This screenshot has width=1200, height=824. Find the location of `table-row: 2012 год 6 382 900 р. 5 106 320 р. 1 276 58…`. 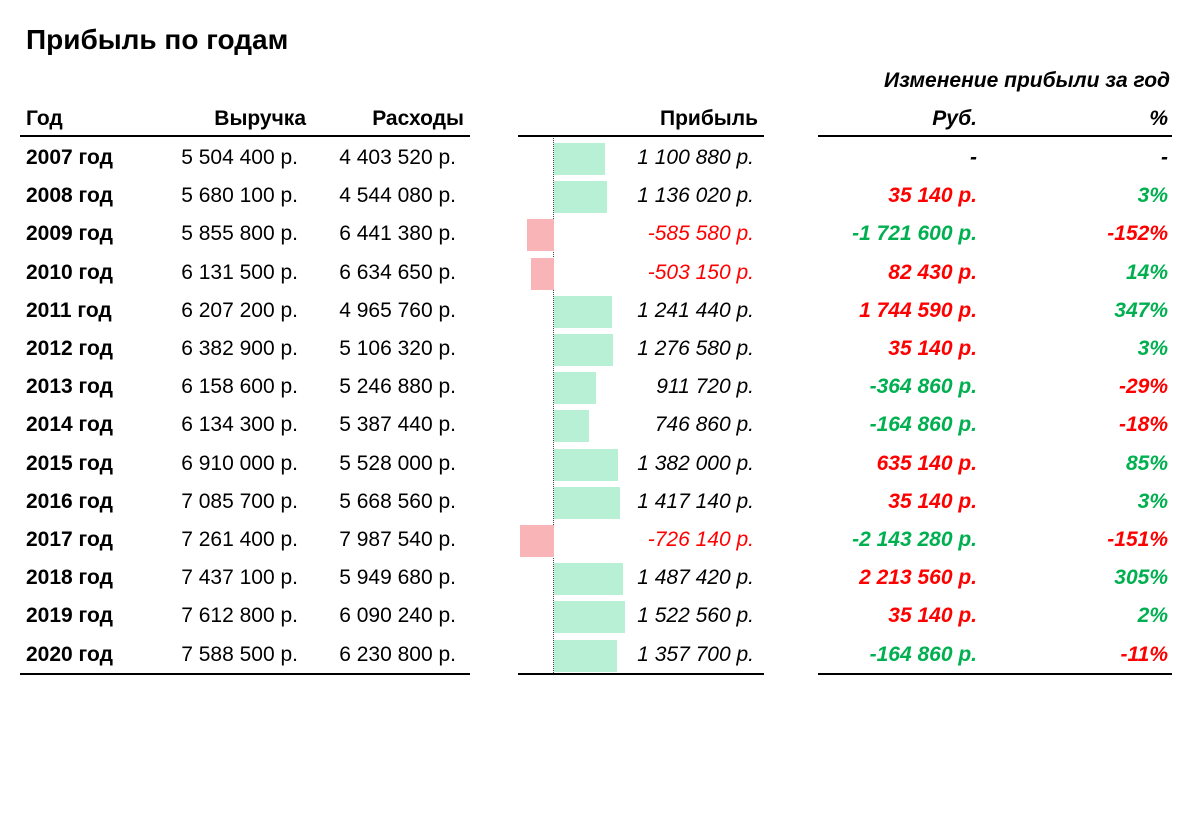

table-row: 2012 год 6 382 900 р. 5 106 320 р. 1 276 58… is located at coordinates (600, 349).